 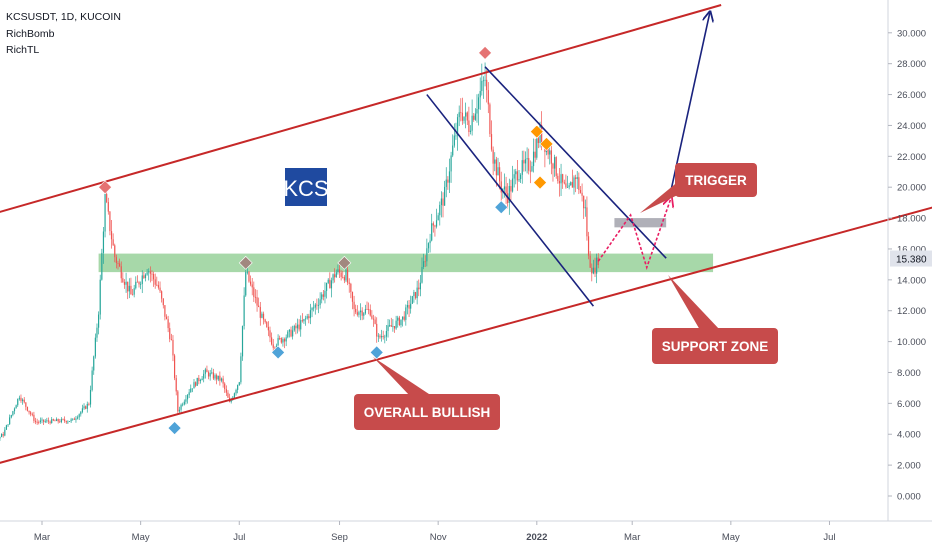 I want to click on y-tick-label: 22.000, so click(x=911, y=157).